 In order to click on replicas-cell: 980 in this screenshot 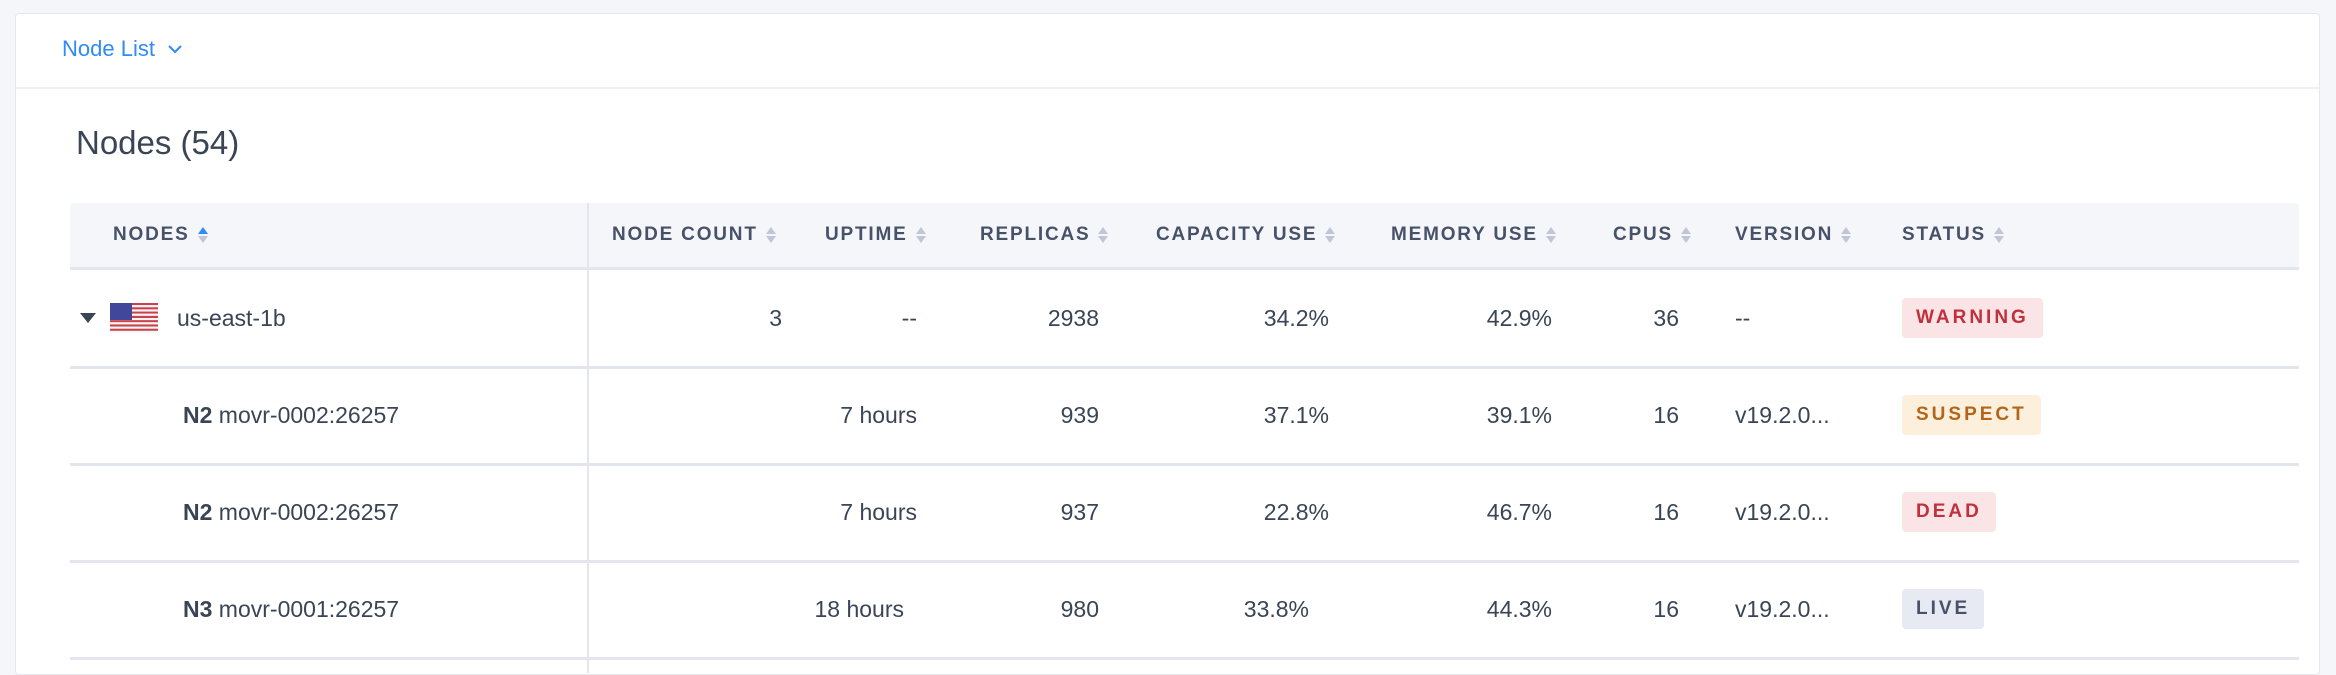, I will do `click(1079, 608)`.